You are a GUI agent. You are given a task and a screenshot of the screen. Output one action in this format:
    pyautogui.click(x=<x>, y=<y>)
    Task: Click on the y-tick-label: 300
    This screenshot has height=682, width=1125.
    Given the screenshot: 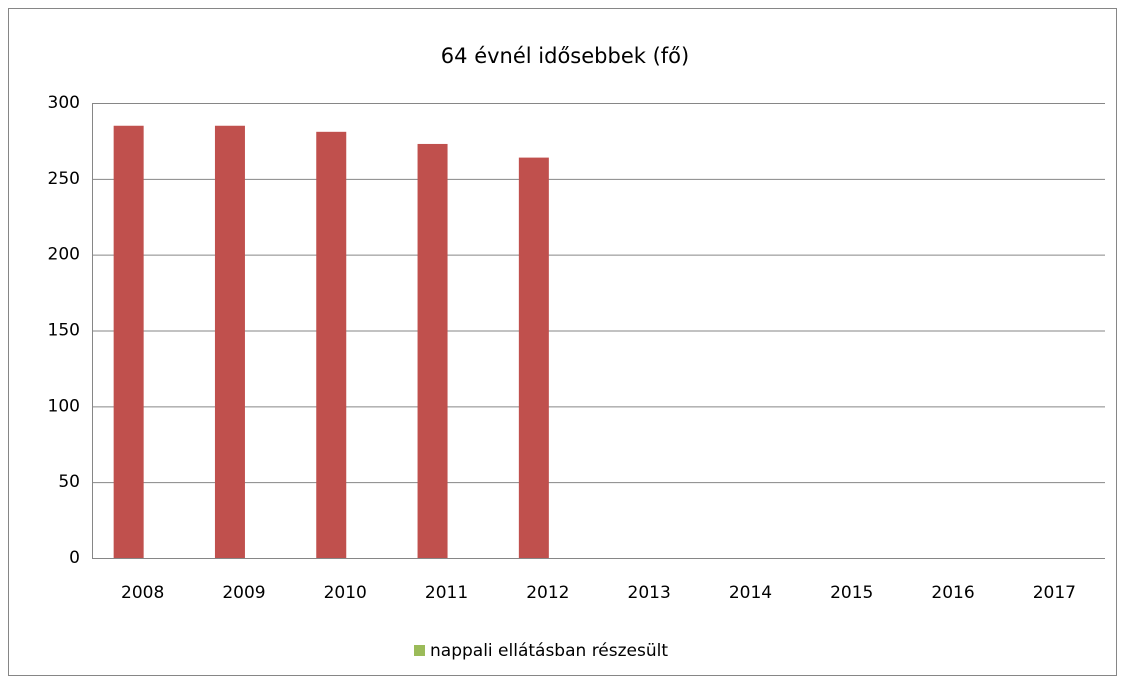 What is the action you would take?
    pyautogui.click(x=64, y=103)
    